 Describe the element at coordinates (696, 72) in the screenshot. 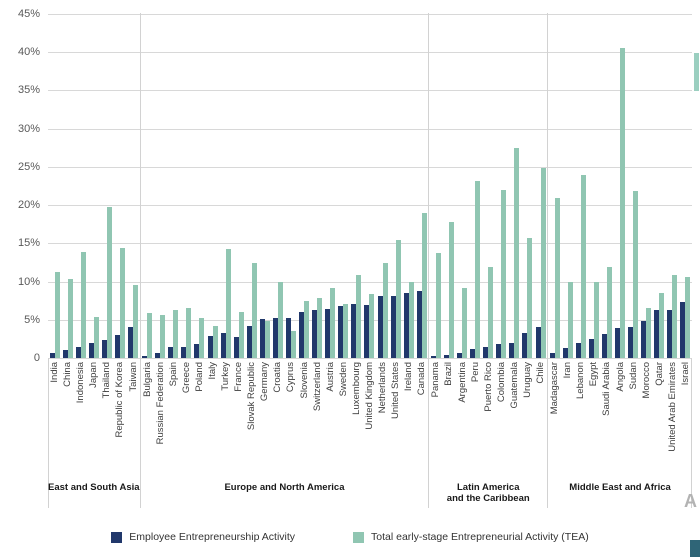

I see `scrollbar-thumb` at that location.